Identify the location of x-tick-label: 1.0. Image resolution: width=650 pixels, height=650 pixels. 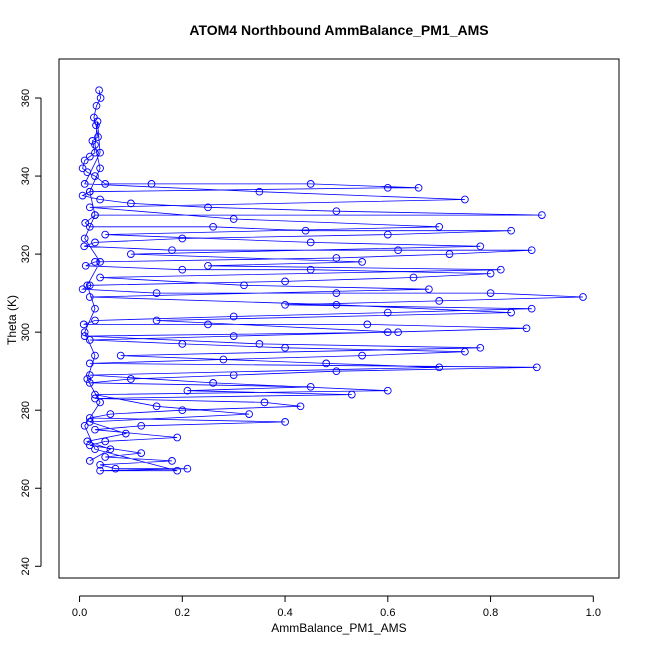
(593, 613).